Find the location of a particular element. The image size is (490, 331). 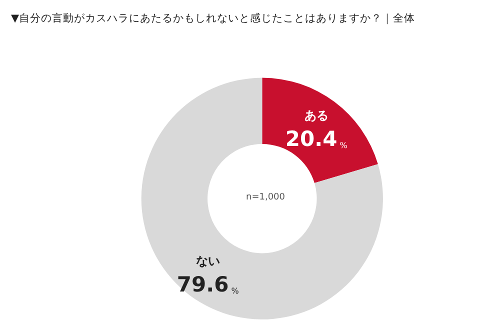

text: n=1,000 is located at coordinates (266, 197).